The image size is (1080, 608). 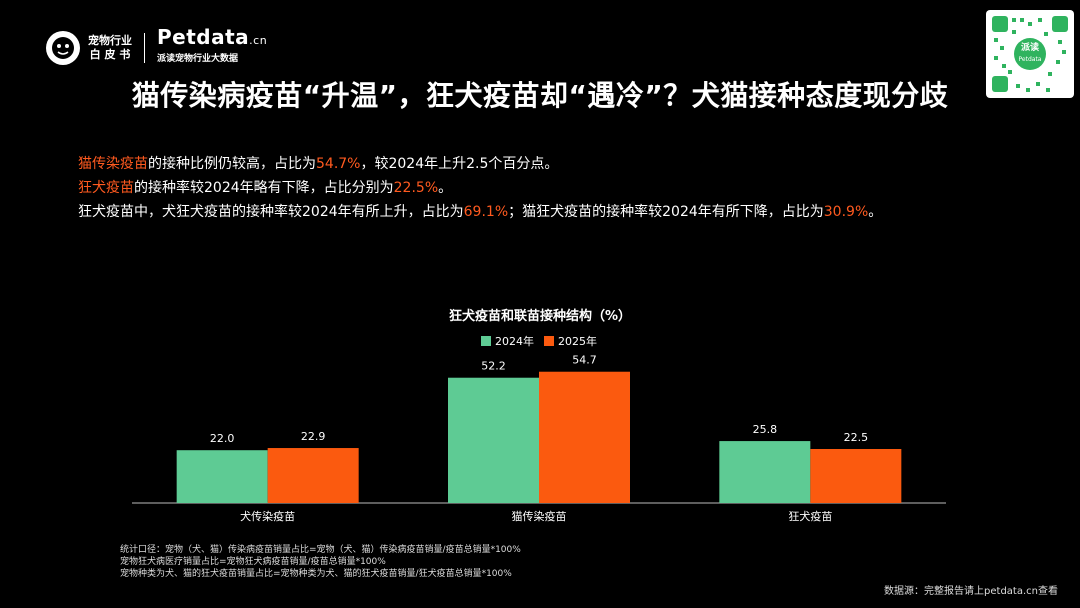 I want to click on note-highlight: 狂犬疫苗, so click(x=106, y=188).